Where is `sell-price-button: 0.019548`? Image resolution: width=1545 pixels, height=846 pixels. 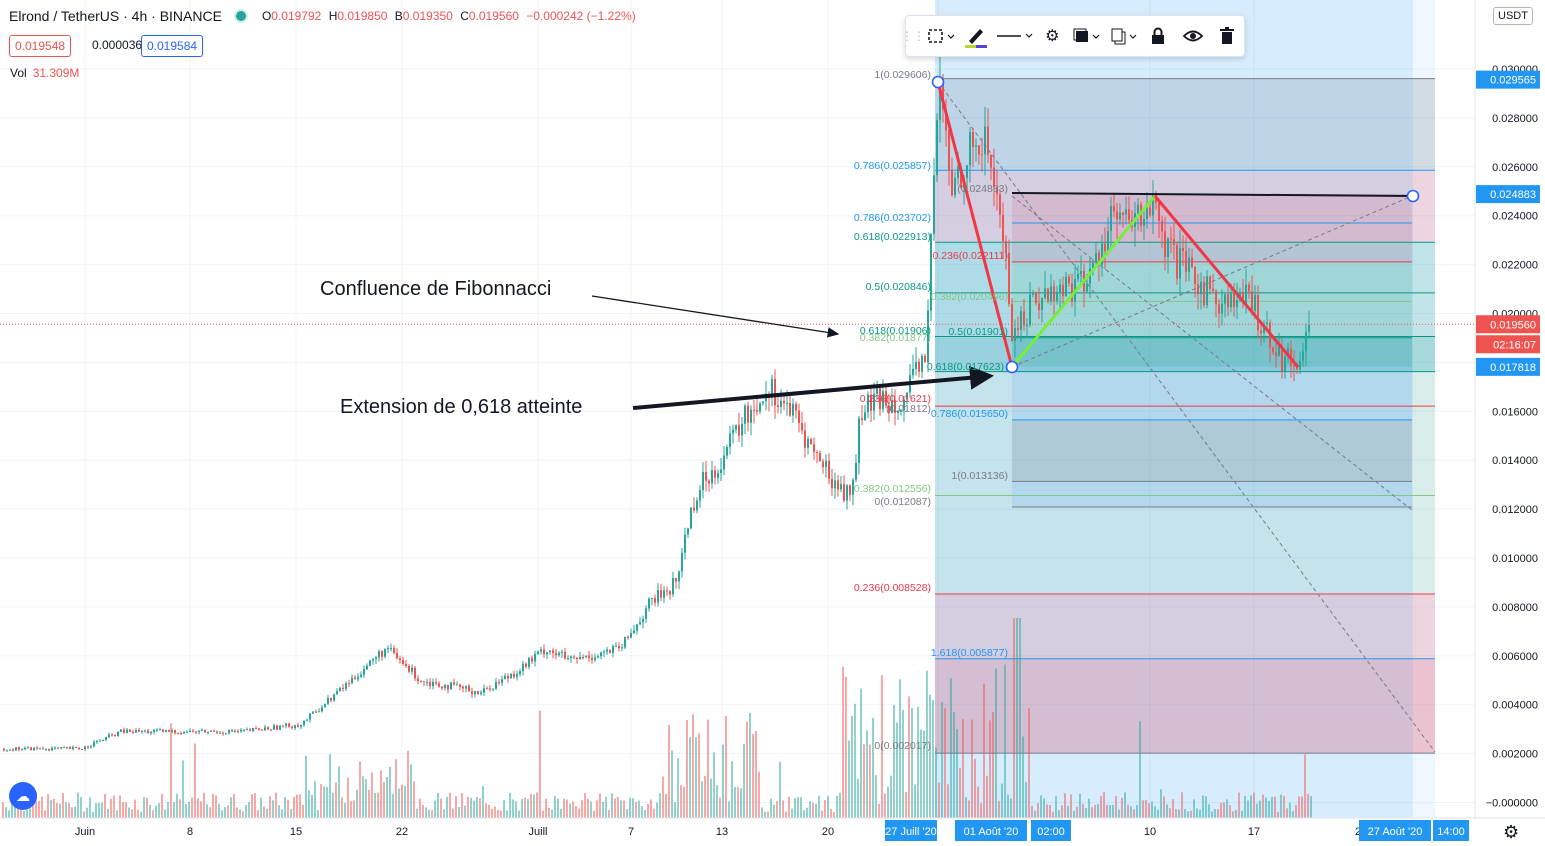
sell-price-button: 0.019548 is located at coordinates (40, 46).